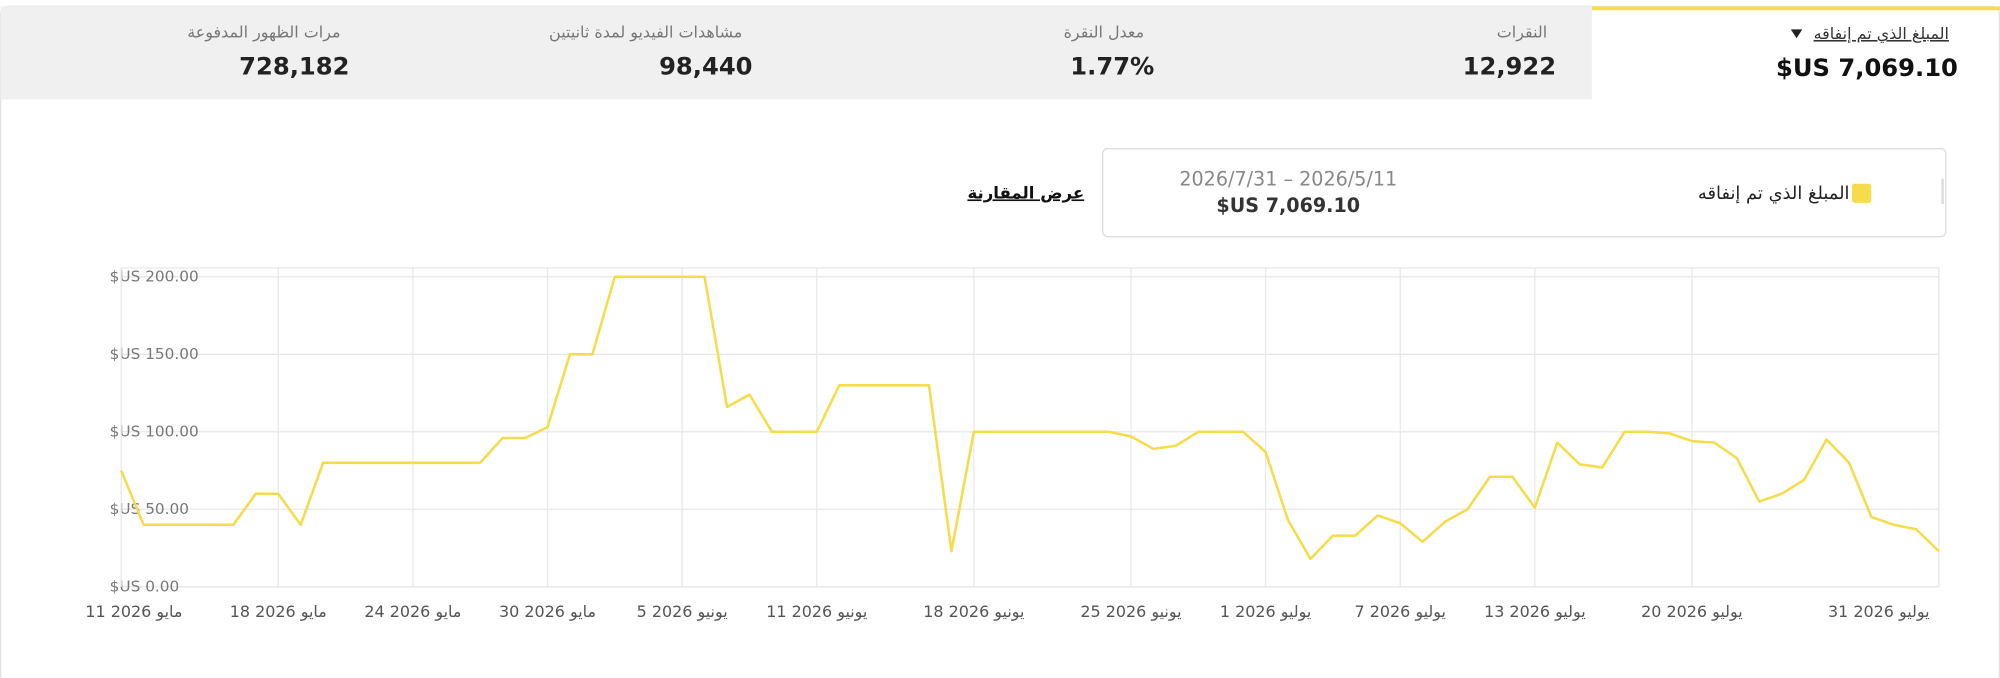 This screenshot has width=2000, height=678. What do you see at coordinates (682, 612) in the screenshot?
I see `x-tick-label: 5 يونيو 2026` at bounding box center [682, 612].